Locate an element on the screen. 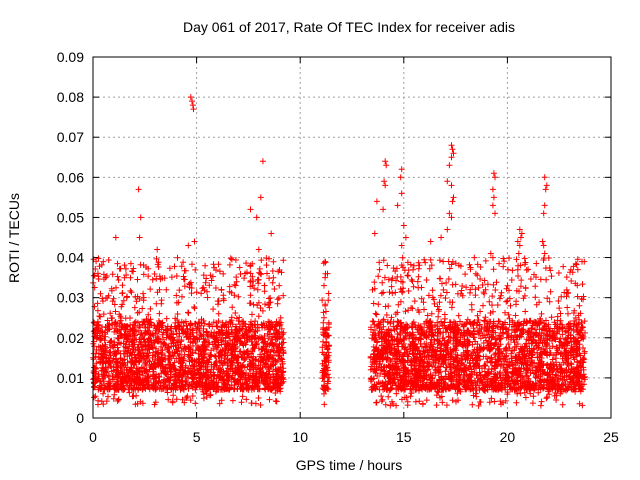 The image size is (640, 480). y-tick-label: 0.06 is located at coordinates (70, 177).